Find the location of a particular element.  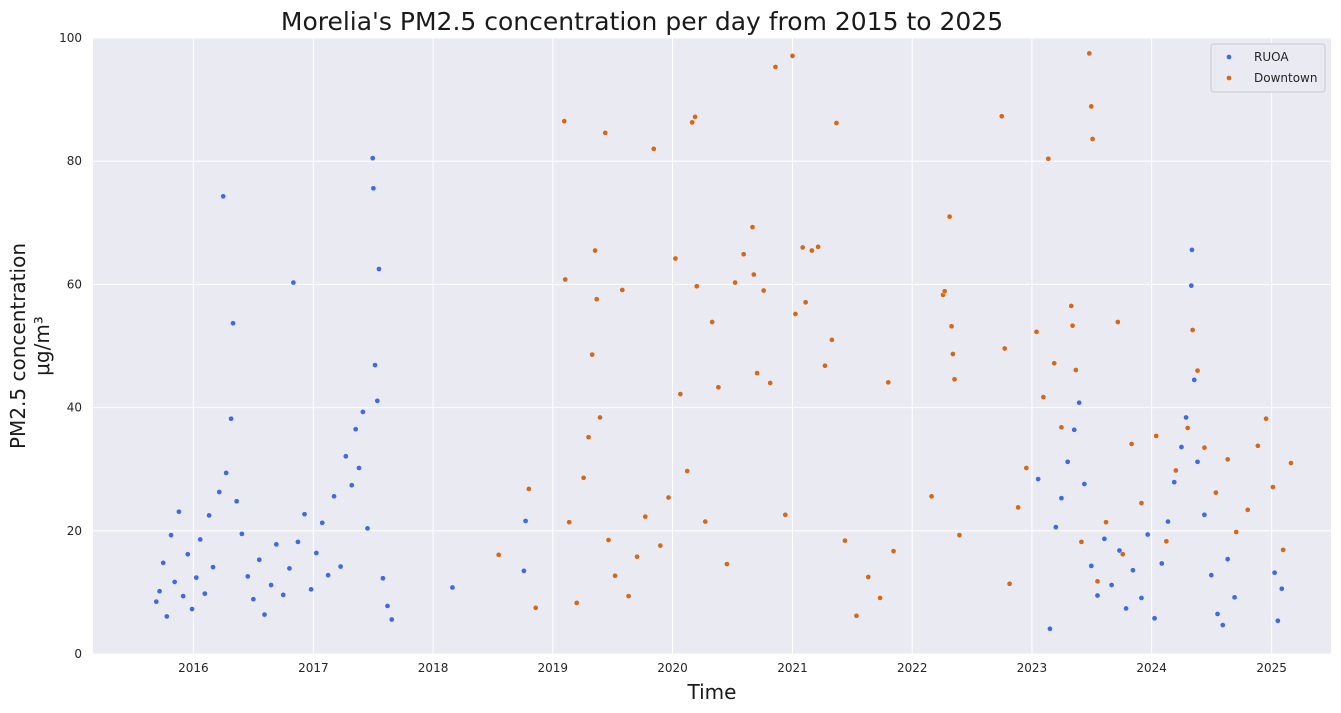

legend: RUOA Downtown is located at coordinates (1268, 68).